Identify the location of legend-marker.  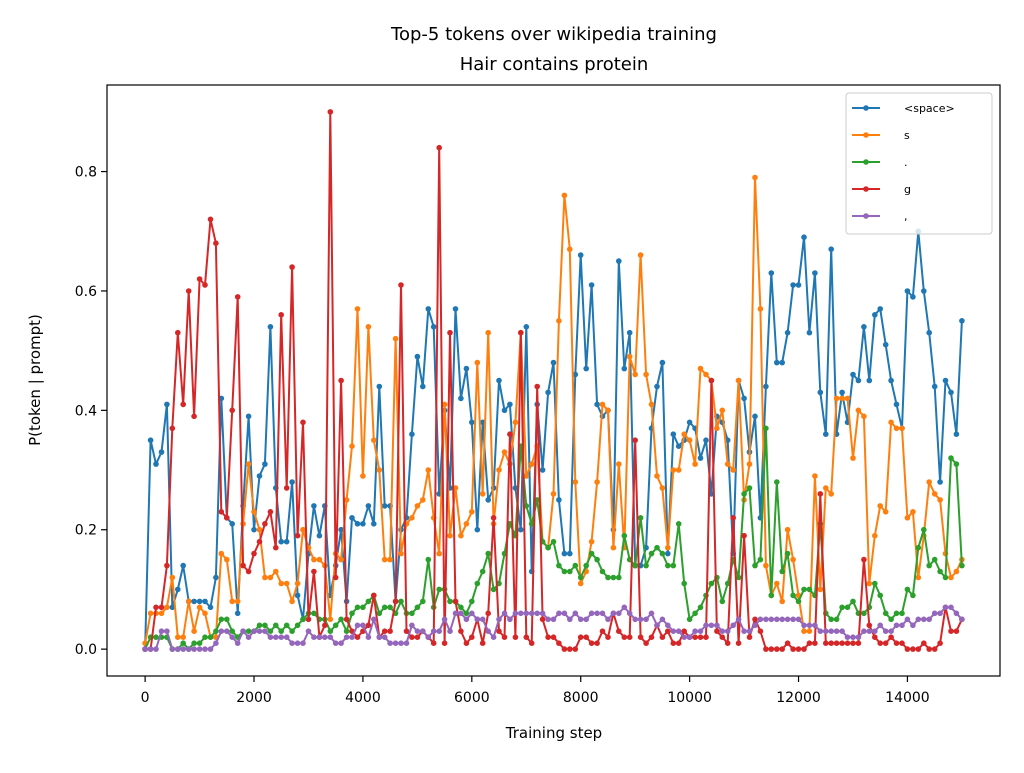
(866, 189).